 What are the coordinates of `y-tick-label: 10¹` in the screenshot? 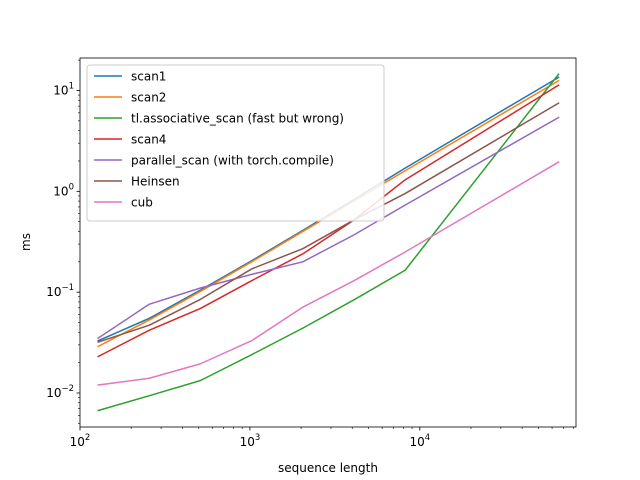 It's located at (63, 89).